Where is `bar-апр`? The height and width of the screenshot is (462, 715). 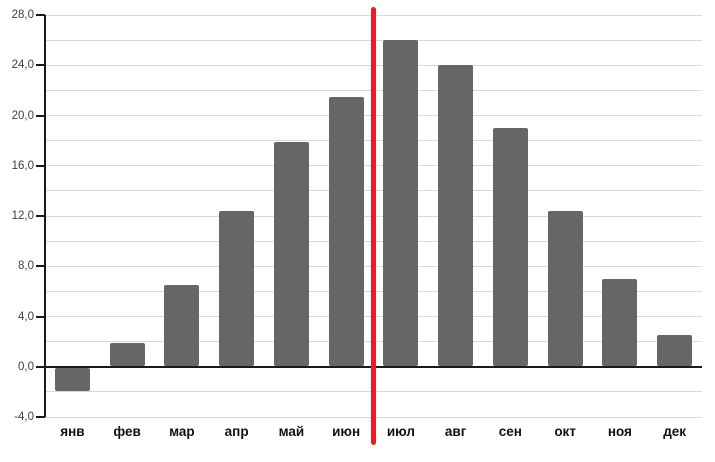
bar-апр is located at coordinates (237, 288).